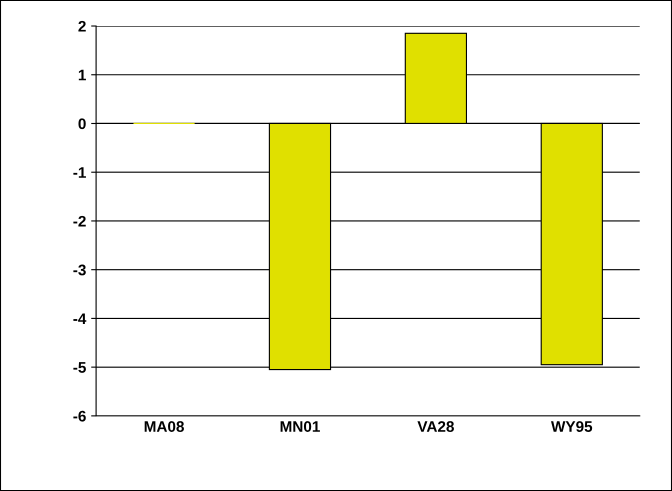 The image size is (672, 491). I want to click on y-tick-label: 2, so click(82, 26).